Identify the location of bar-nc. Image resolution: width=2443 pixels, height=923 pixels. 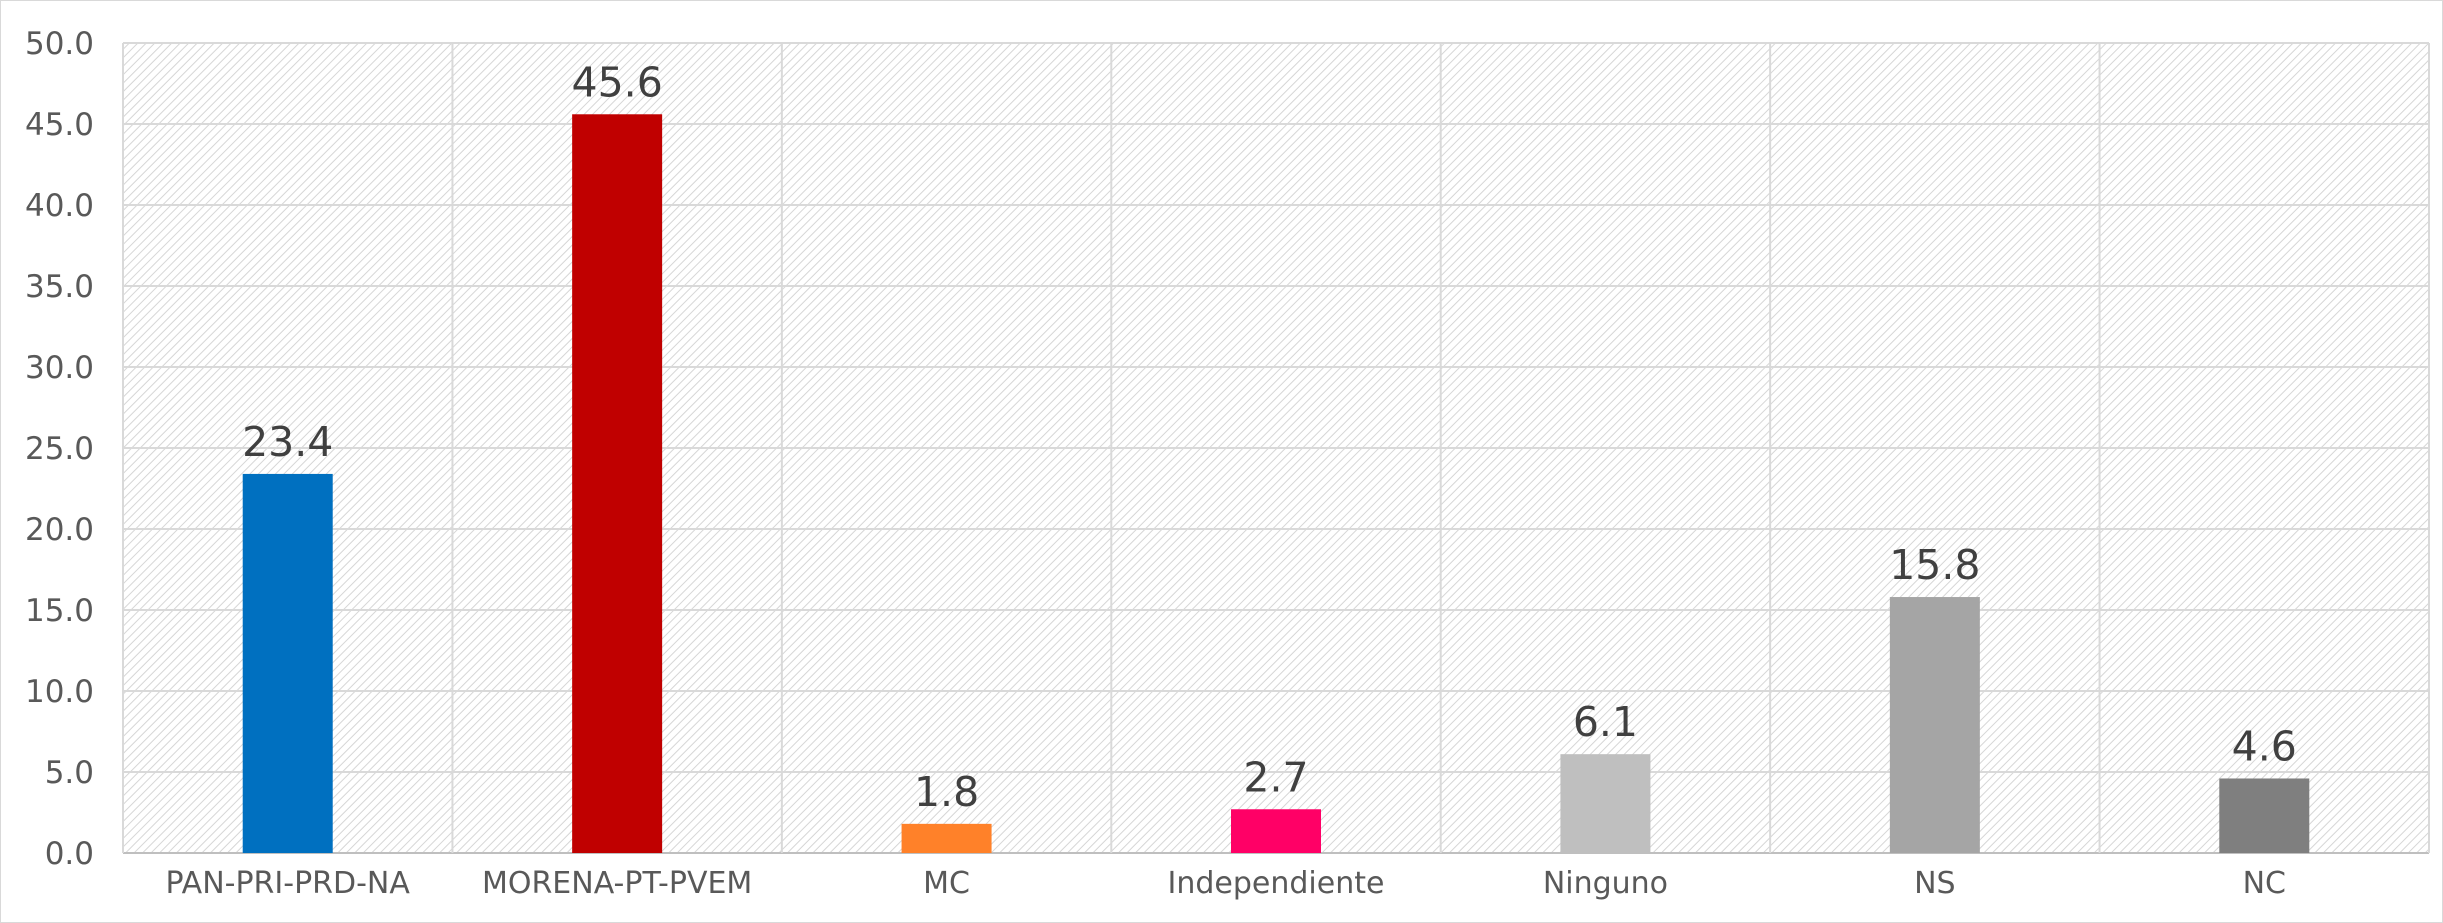
(2264, 815).